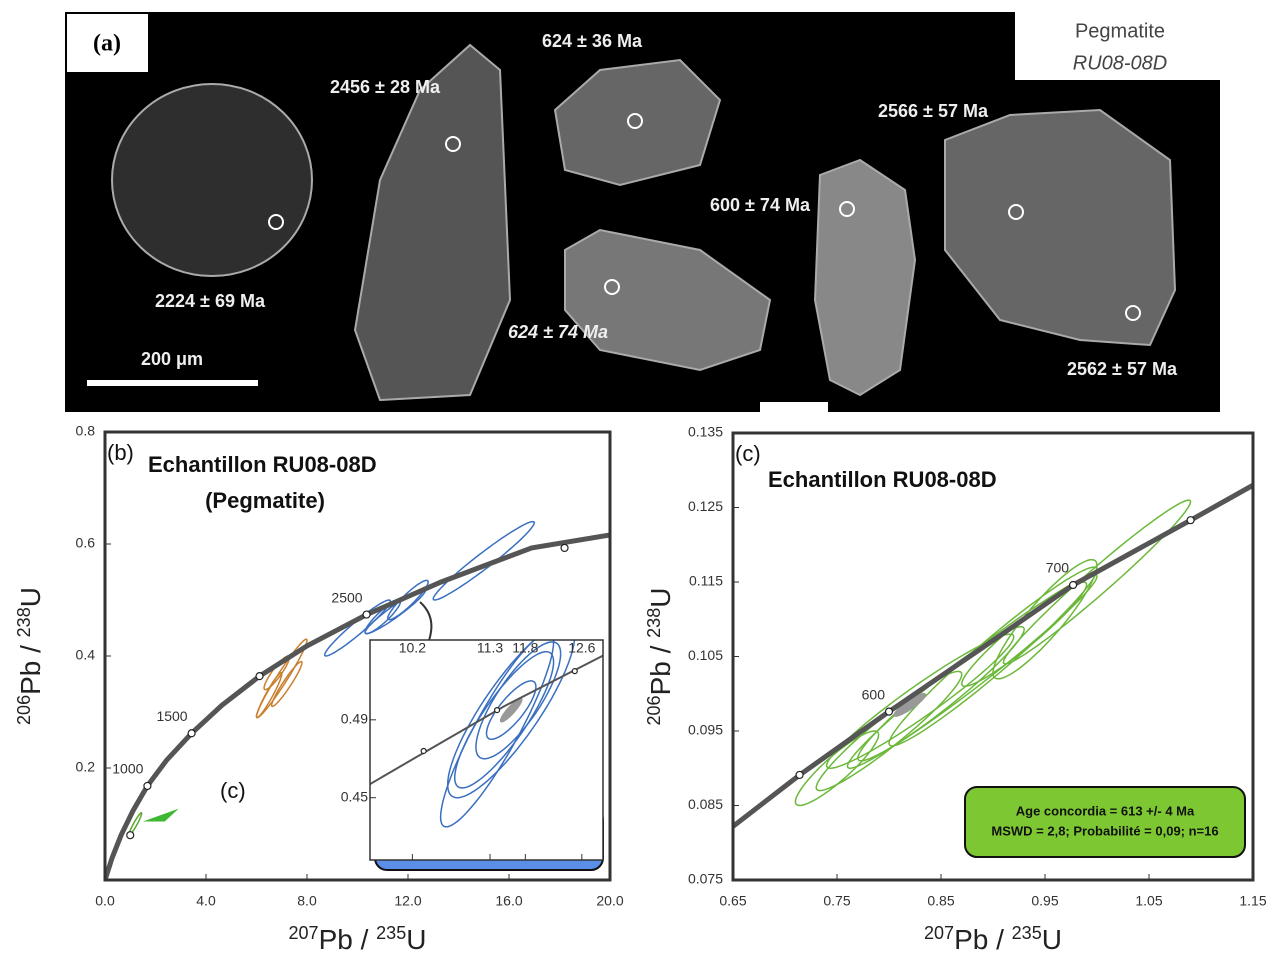  Describe the element at coordinates (127, 769) in the screenshot. I see `age-marker-label: 1000` at that location.